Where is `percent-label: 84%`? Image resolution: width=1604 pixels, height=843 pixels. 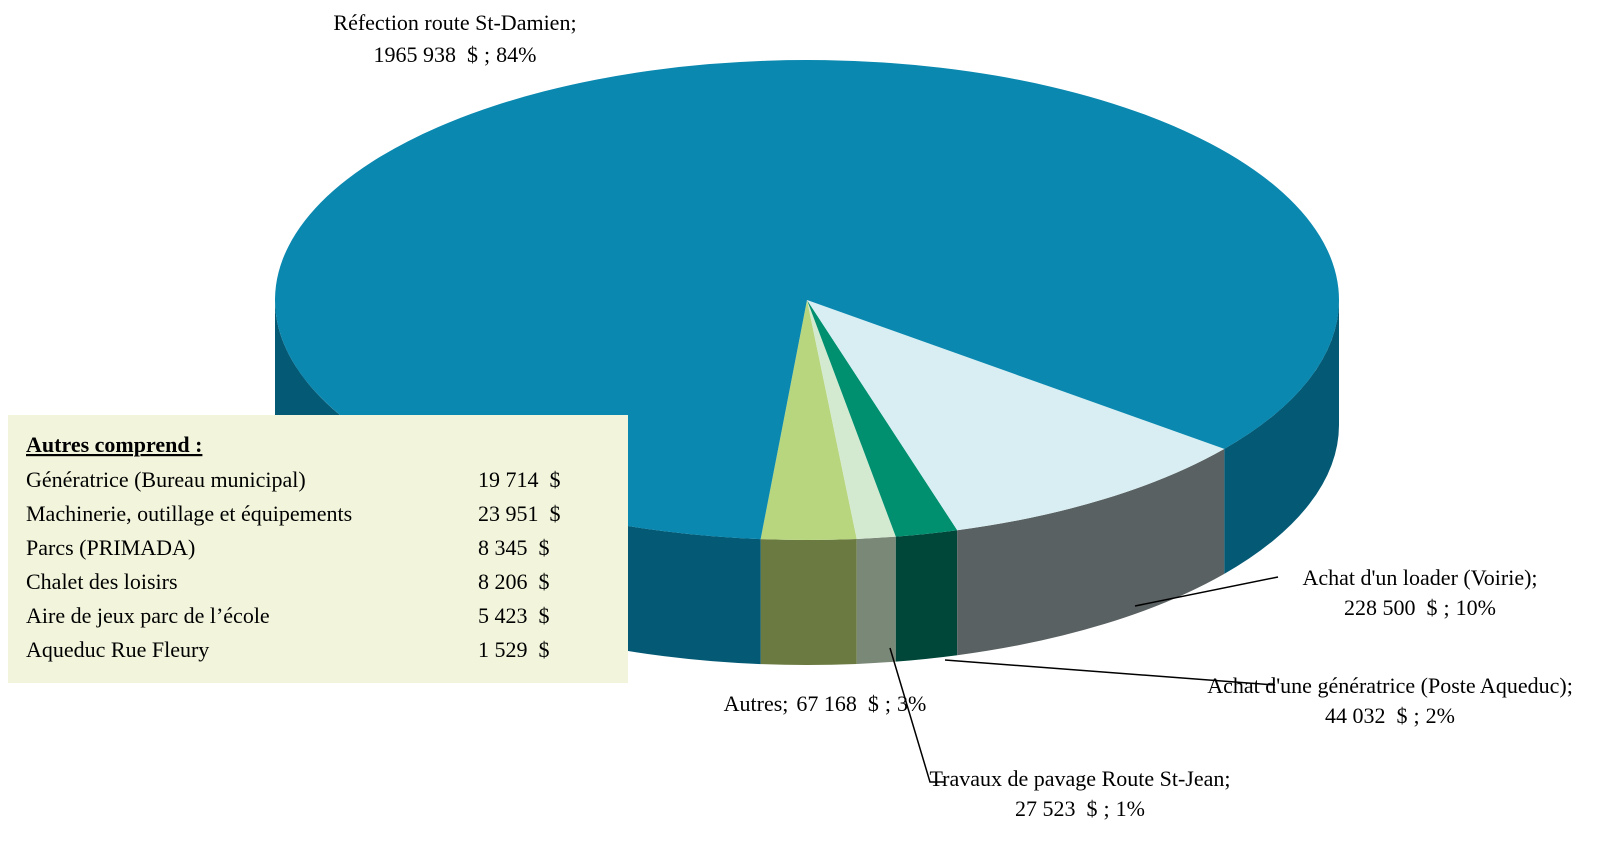 percent-label: 84% is located at coordinates (516, 54).